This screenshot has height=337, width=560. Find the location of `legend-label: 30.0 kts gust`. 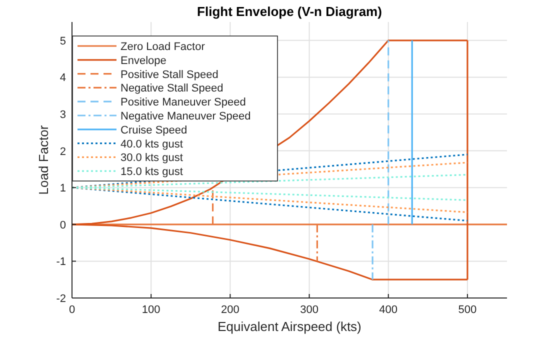

legend-label: 30.0 kts gust is located at coordinates (151, 158).